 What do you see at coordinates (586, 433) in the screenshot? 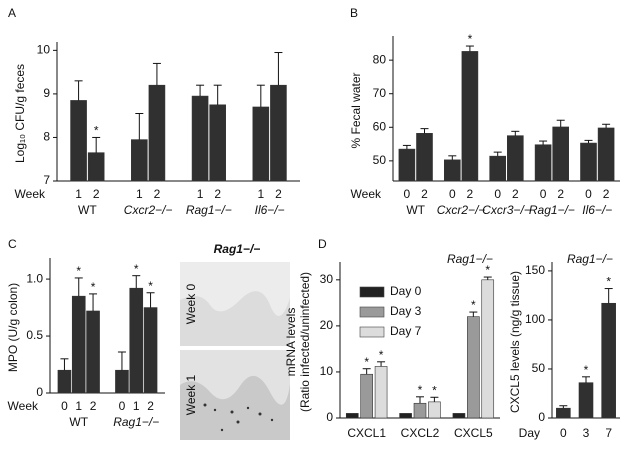
I see `x-tick-label: 3` at bounding box center [586, 433].